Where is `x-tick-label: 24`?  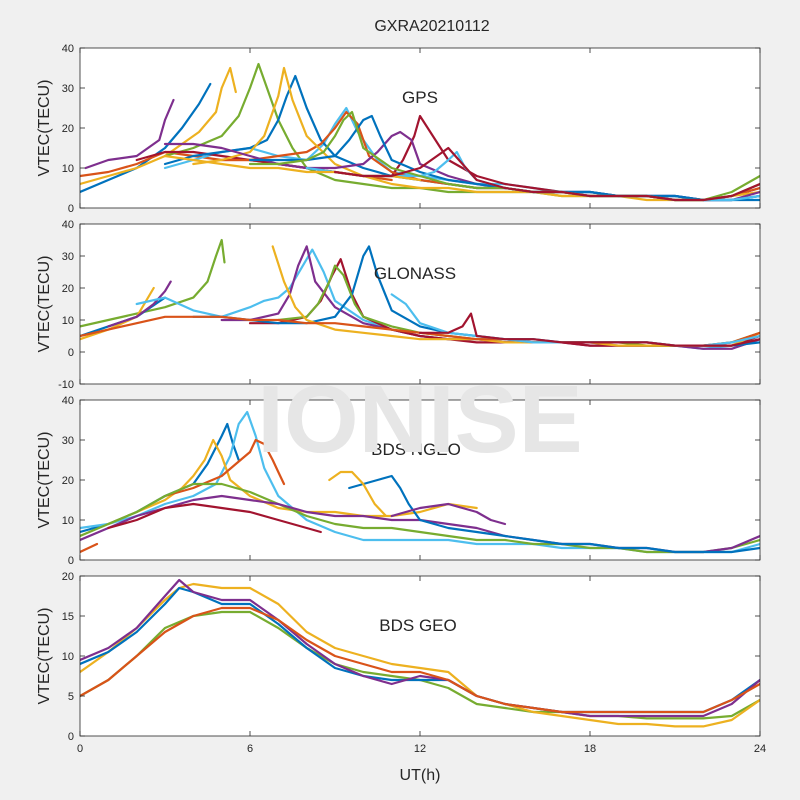 x-tick-label: 24 is located at coordinates (760, 749).